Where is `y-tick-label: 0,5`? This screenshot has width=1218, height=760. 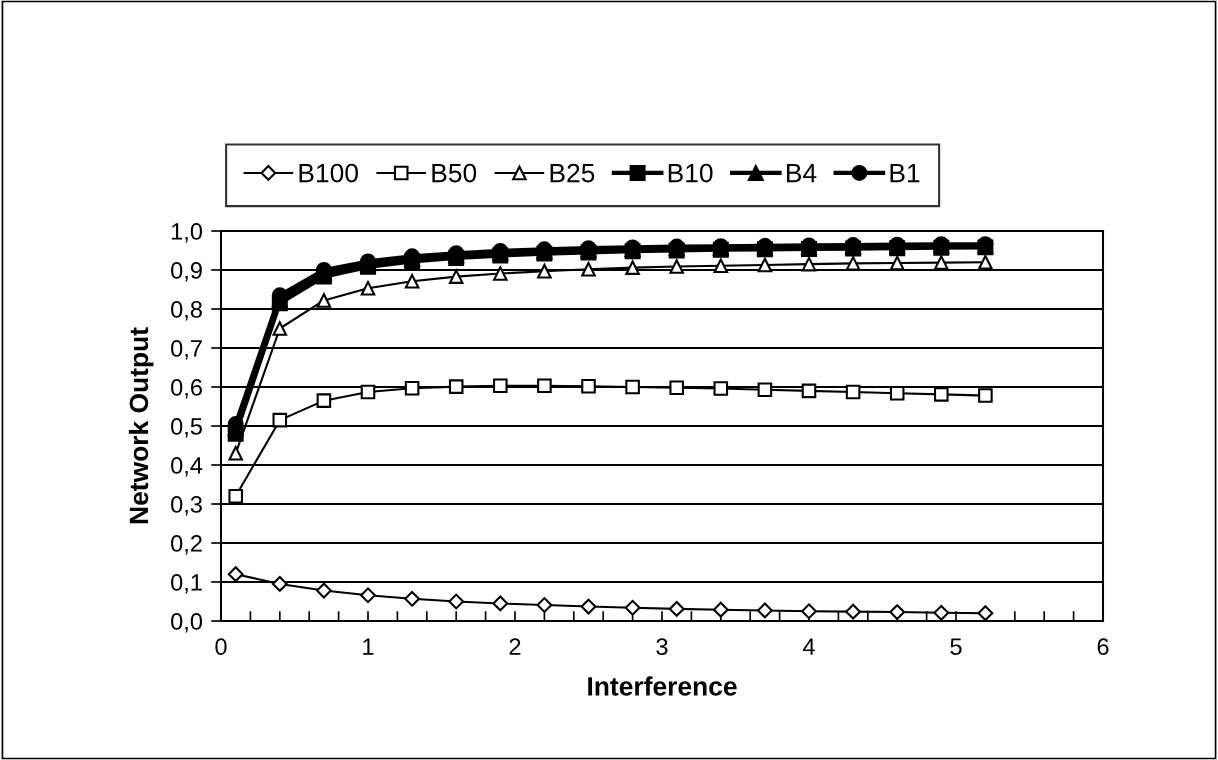
y-tick-label: 0,5 is located at coordinates (186, 428).